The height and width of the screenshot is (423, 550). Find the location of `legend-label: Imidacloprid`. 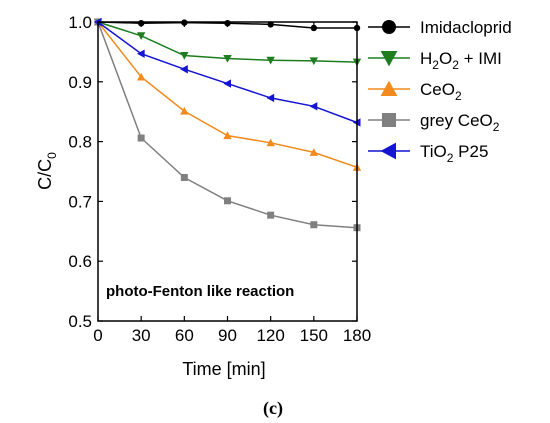

legend-label: Imidacloprid is located at coordinates (466, 27).